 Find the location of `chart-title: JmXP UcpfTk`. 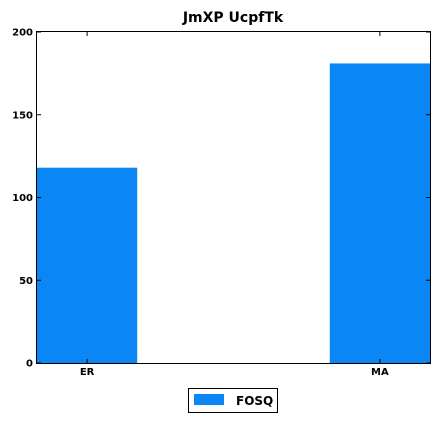

chart-title: JmXP UcpfTk is located at coordinates (233, 18).